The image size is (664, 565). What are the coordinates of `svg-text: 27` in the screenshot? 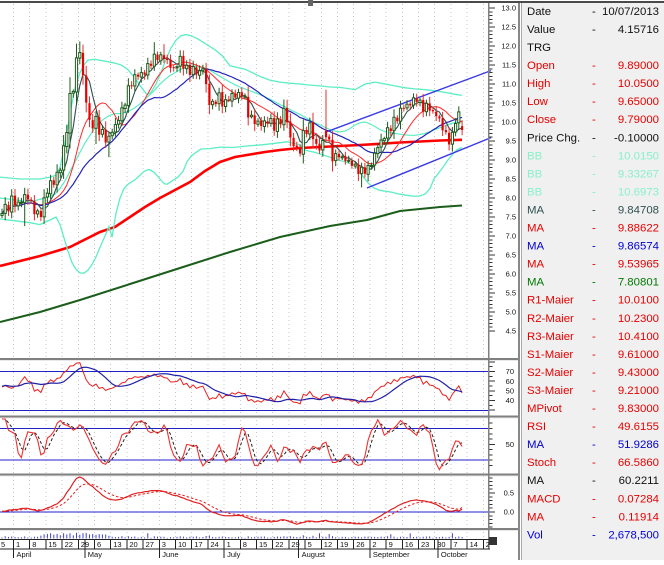 It's located at (150, 544).